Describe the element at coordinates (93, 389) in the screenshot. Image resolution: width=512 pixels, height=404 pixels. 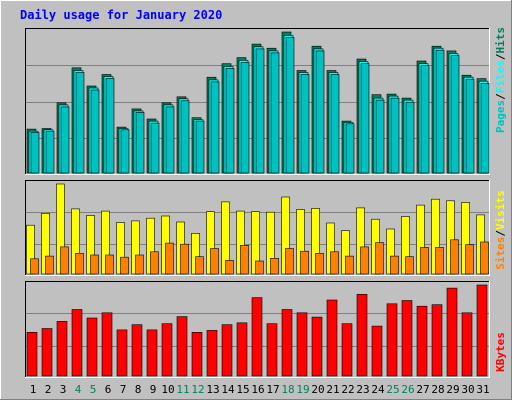
I see `day-label-5: 5` at that location.